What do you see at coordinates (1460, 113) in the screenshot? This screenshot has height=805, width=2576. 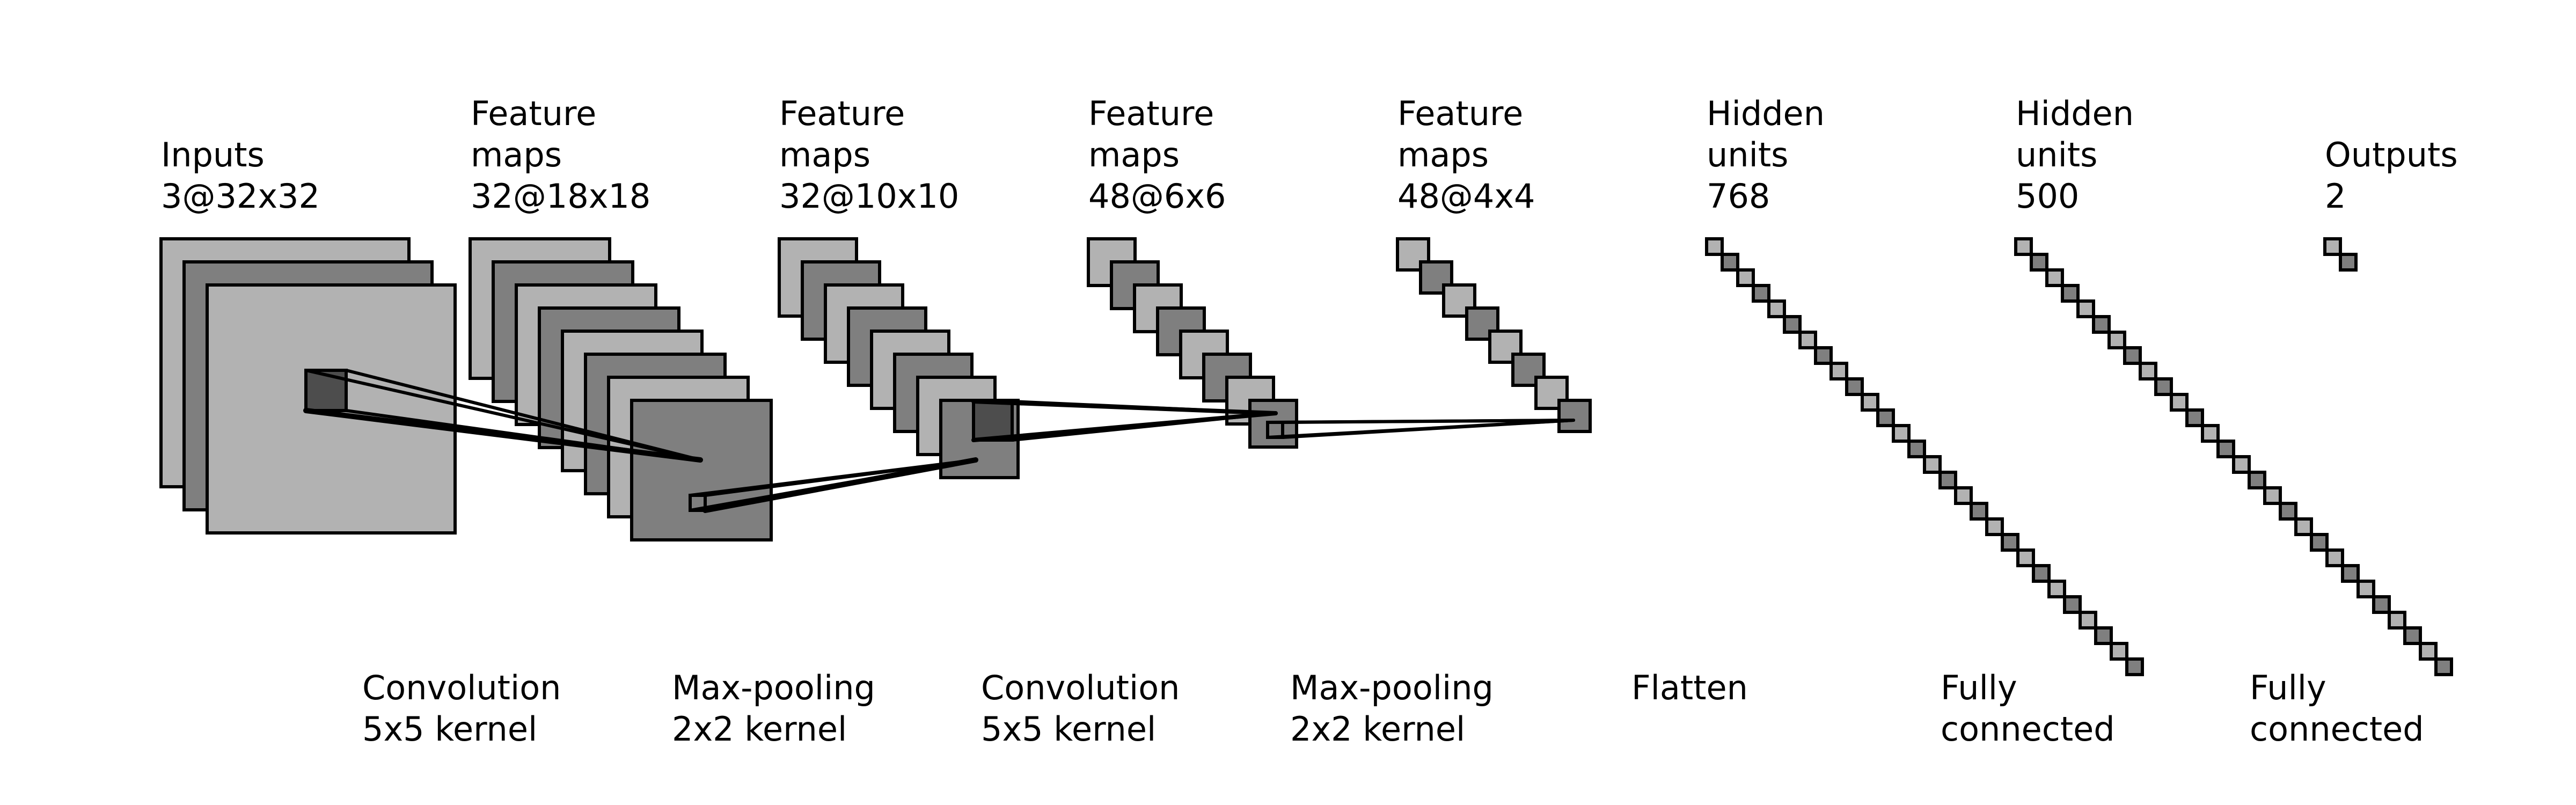 I see `layer-5-label-line1: Feature` at bounding box center [1460, 113].